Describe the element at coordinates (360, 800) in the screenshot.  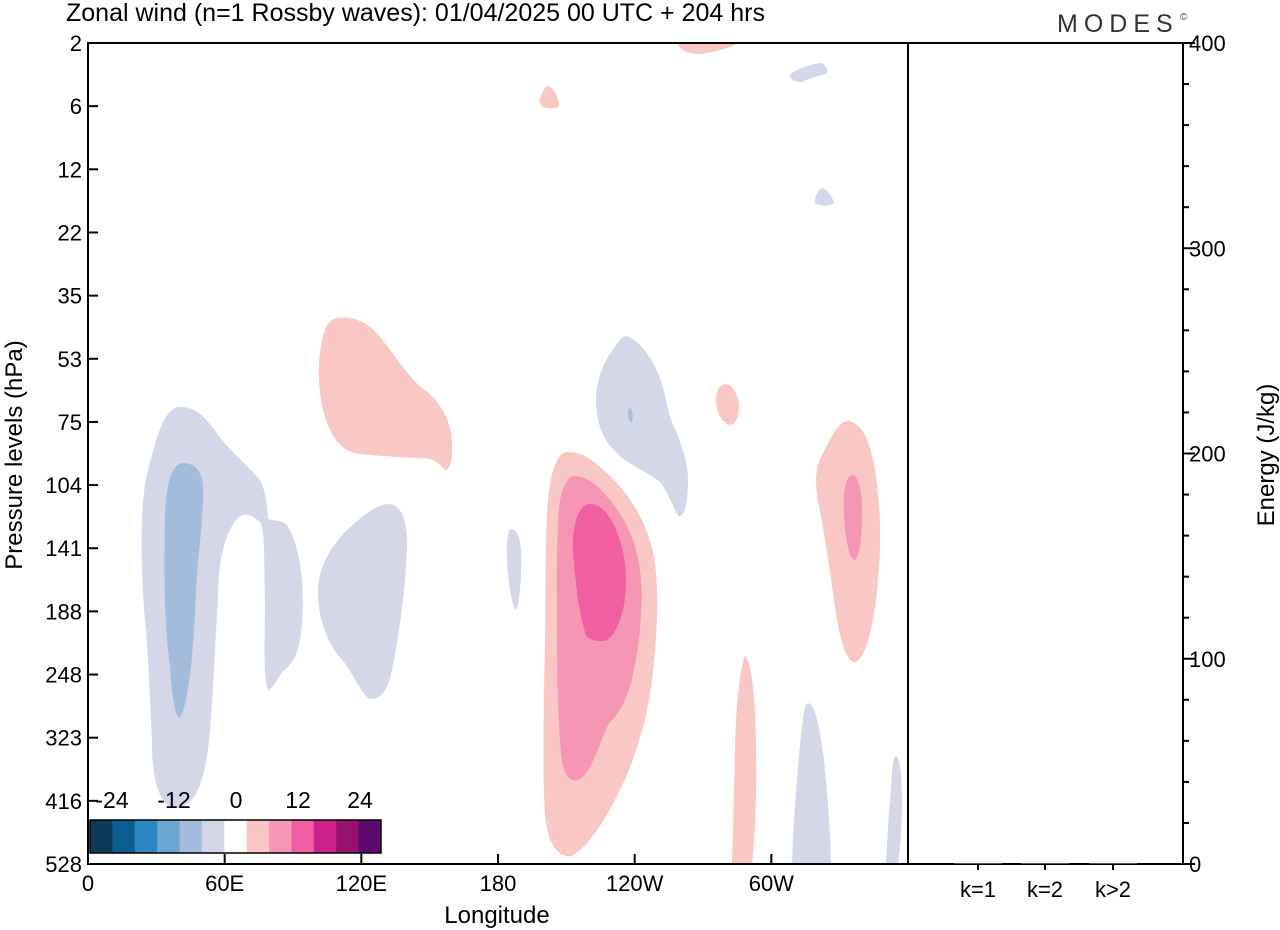
I see `colorbar-label: 24` at that location.